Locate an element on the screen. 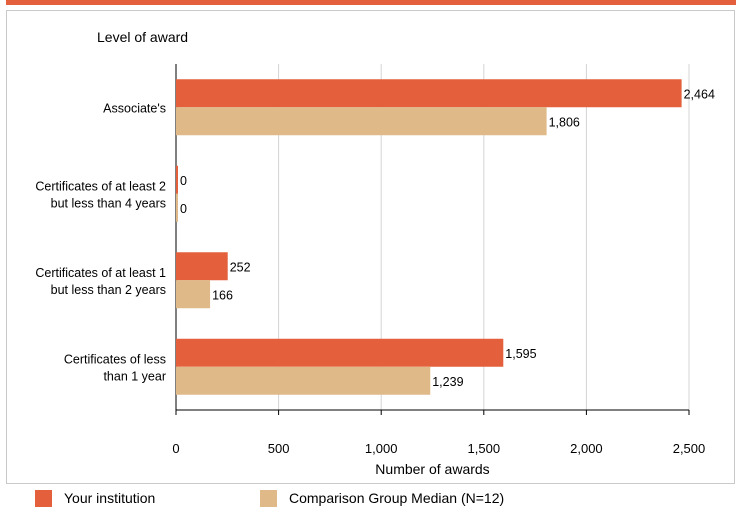  legend-swatch-comparison-group is located at coordinates (268, 498).